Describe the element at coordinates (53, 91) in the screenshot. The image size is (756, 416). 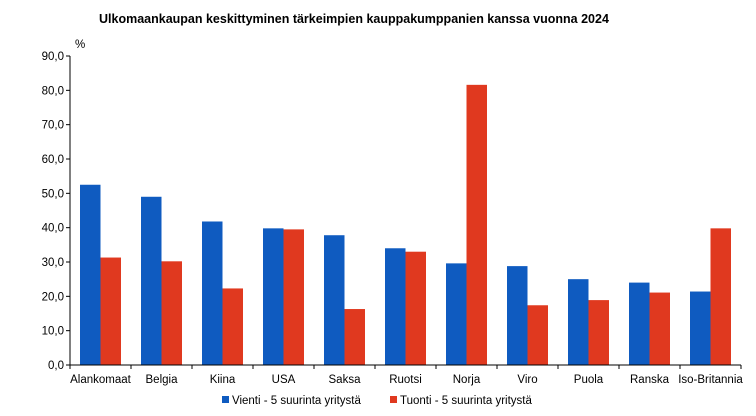
I see `y-tick-label: 80,0` at that location.